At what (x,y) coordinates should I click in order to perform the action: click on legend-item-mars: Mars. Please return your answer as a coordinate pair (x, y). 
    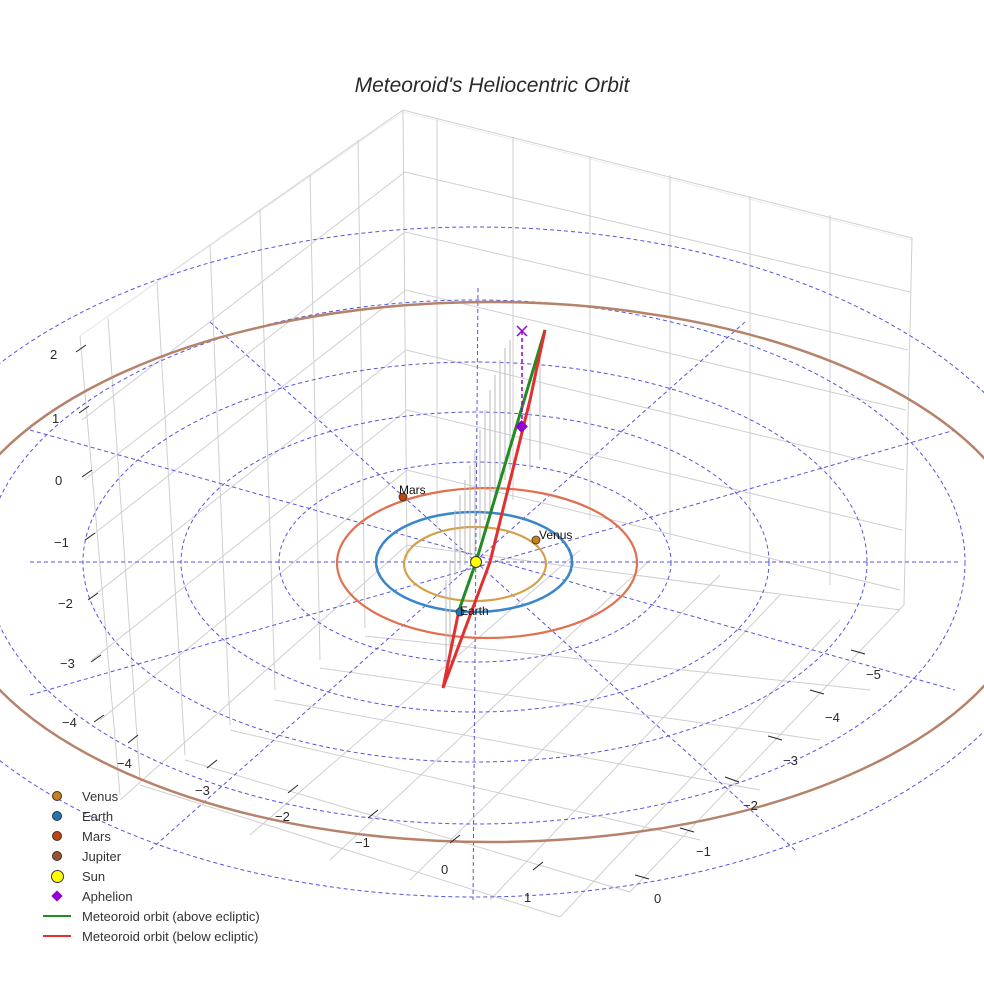
    Looking at the image, I should click on (150, 836).